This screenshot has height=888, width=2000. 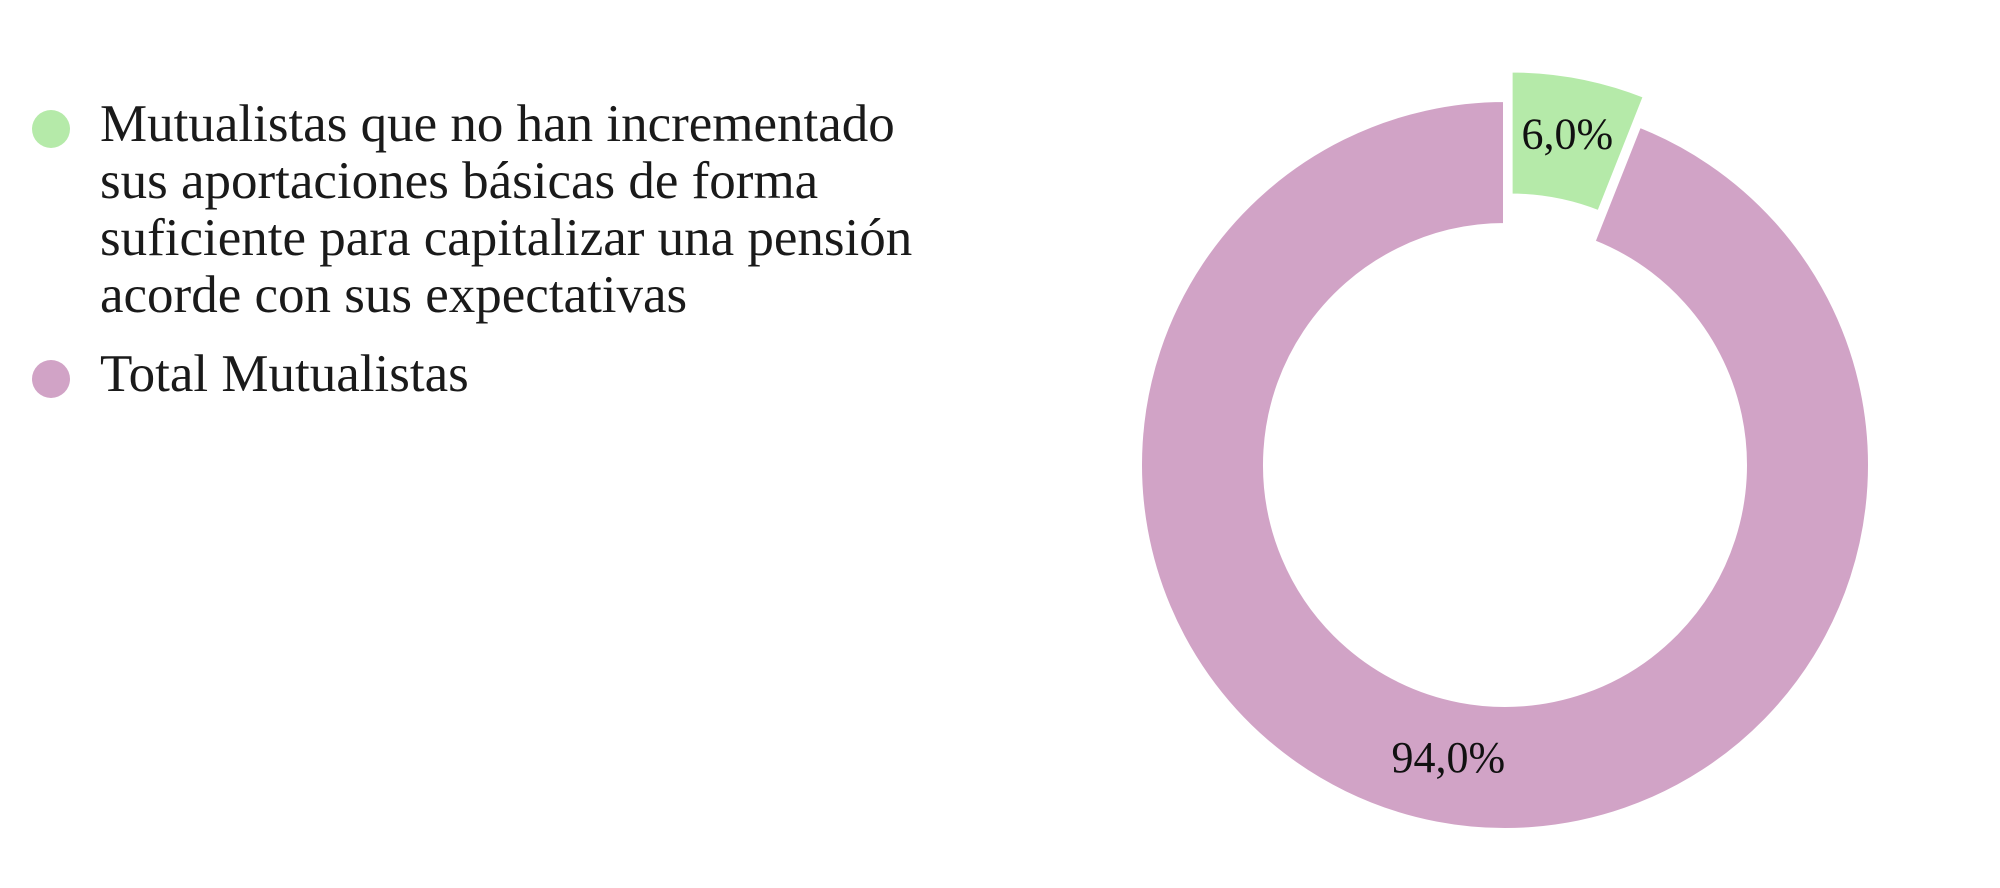 What do you see at coordinates (51, 129) in the screenshot?
I see `legend-swatch-green` at bounding box center [51, 129].